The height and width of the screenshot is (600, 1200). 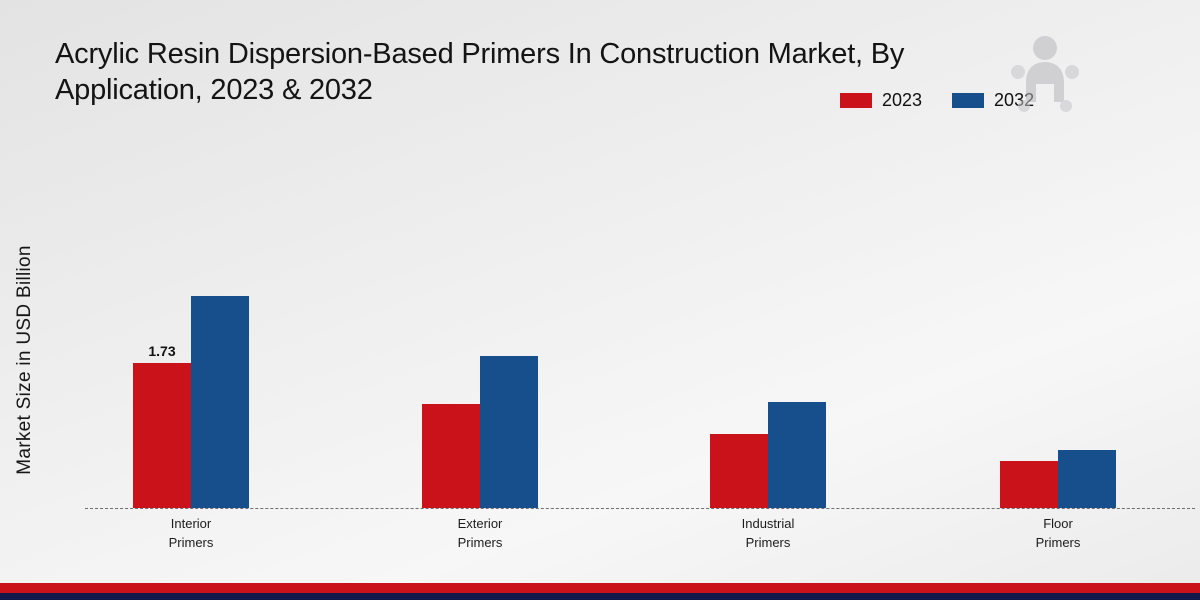 What do you see at coordinates (739, 471) in the screenshot?
I see `bar-2023-industrial-primers` at bounding box center [739, 471].